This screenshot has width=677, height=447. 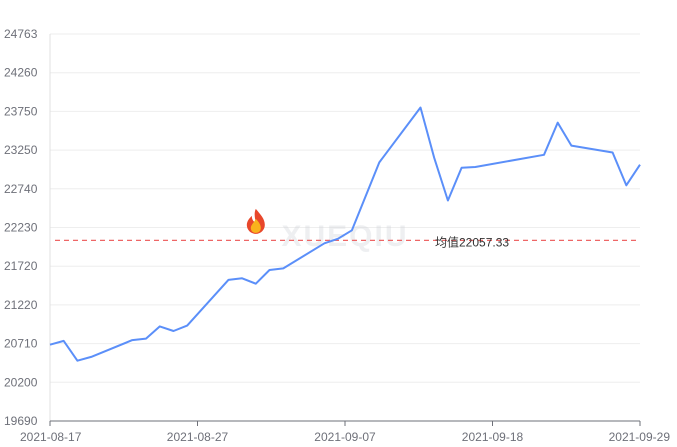 What do you see at coordinates (640, 437) in the screenshot?
I see `x-tick-label: 2021-09-29` at bounding box center [640, 437].